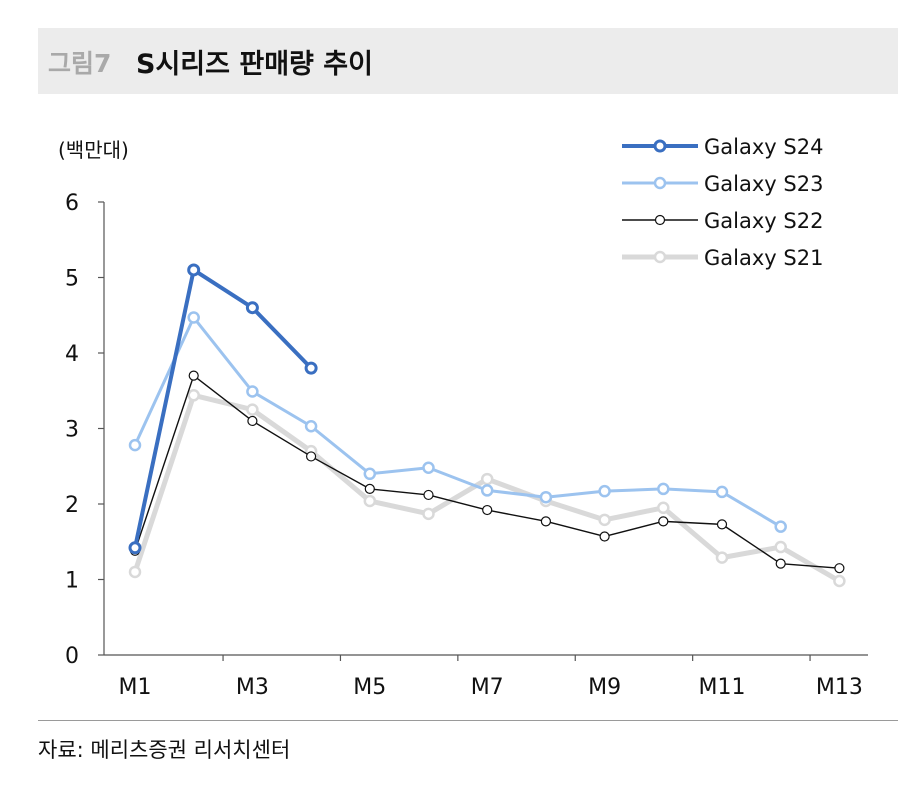 The width and height of the screenshot is (920, 786). Describe the element at coordinates (252, 687) in the screenshot. I see `x-tick-label: M3` at that location.